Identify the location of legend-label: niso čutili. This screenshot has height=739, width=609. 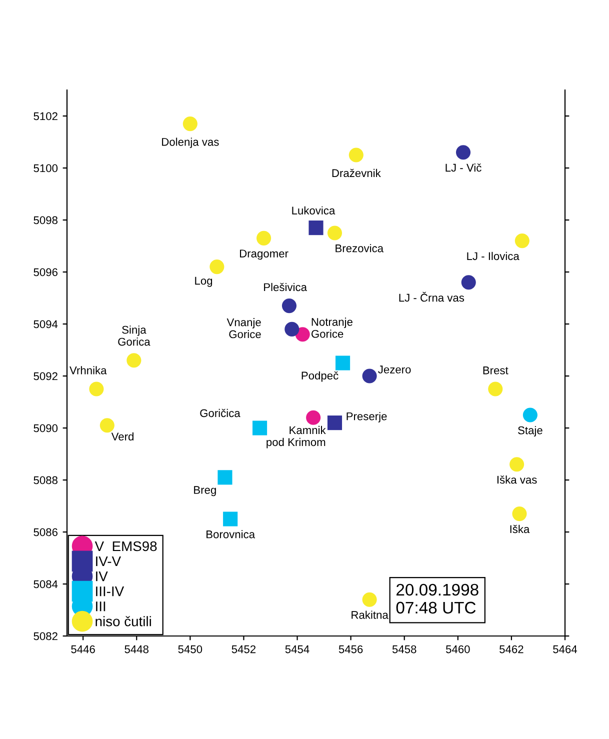
(123, 621).